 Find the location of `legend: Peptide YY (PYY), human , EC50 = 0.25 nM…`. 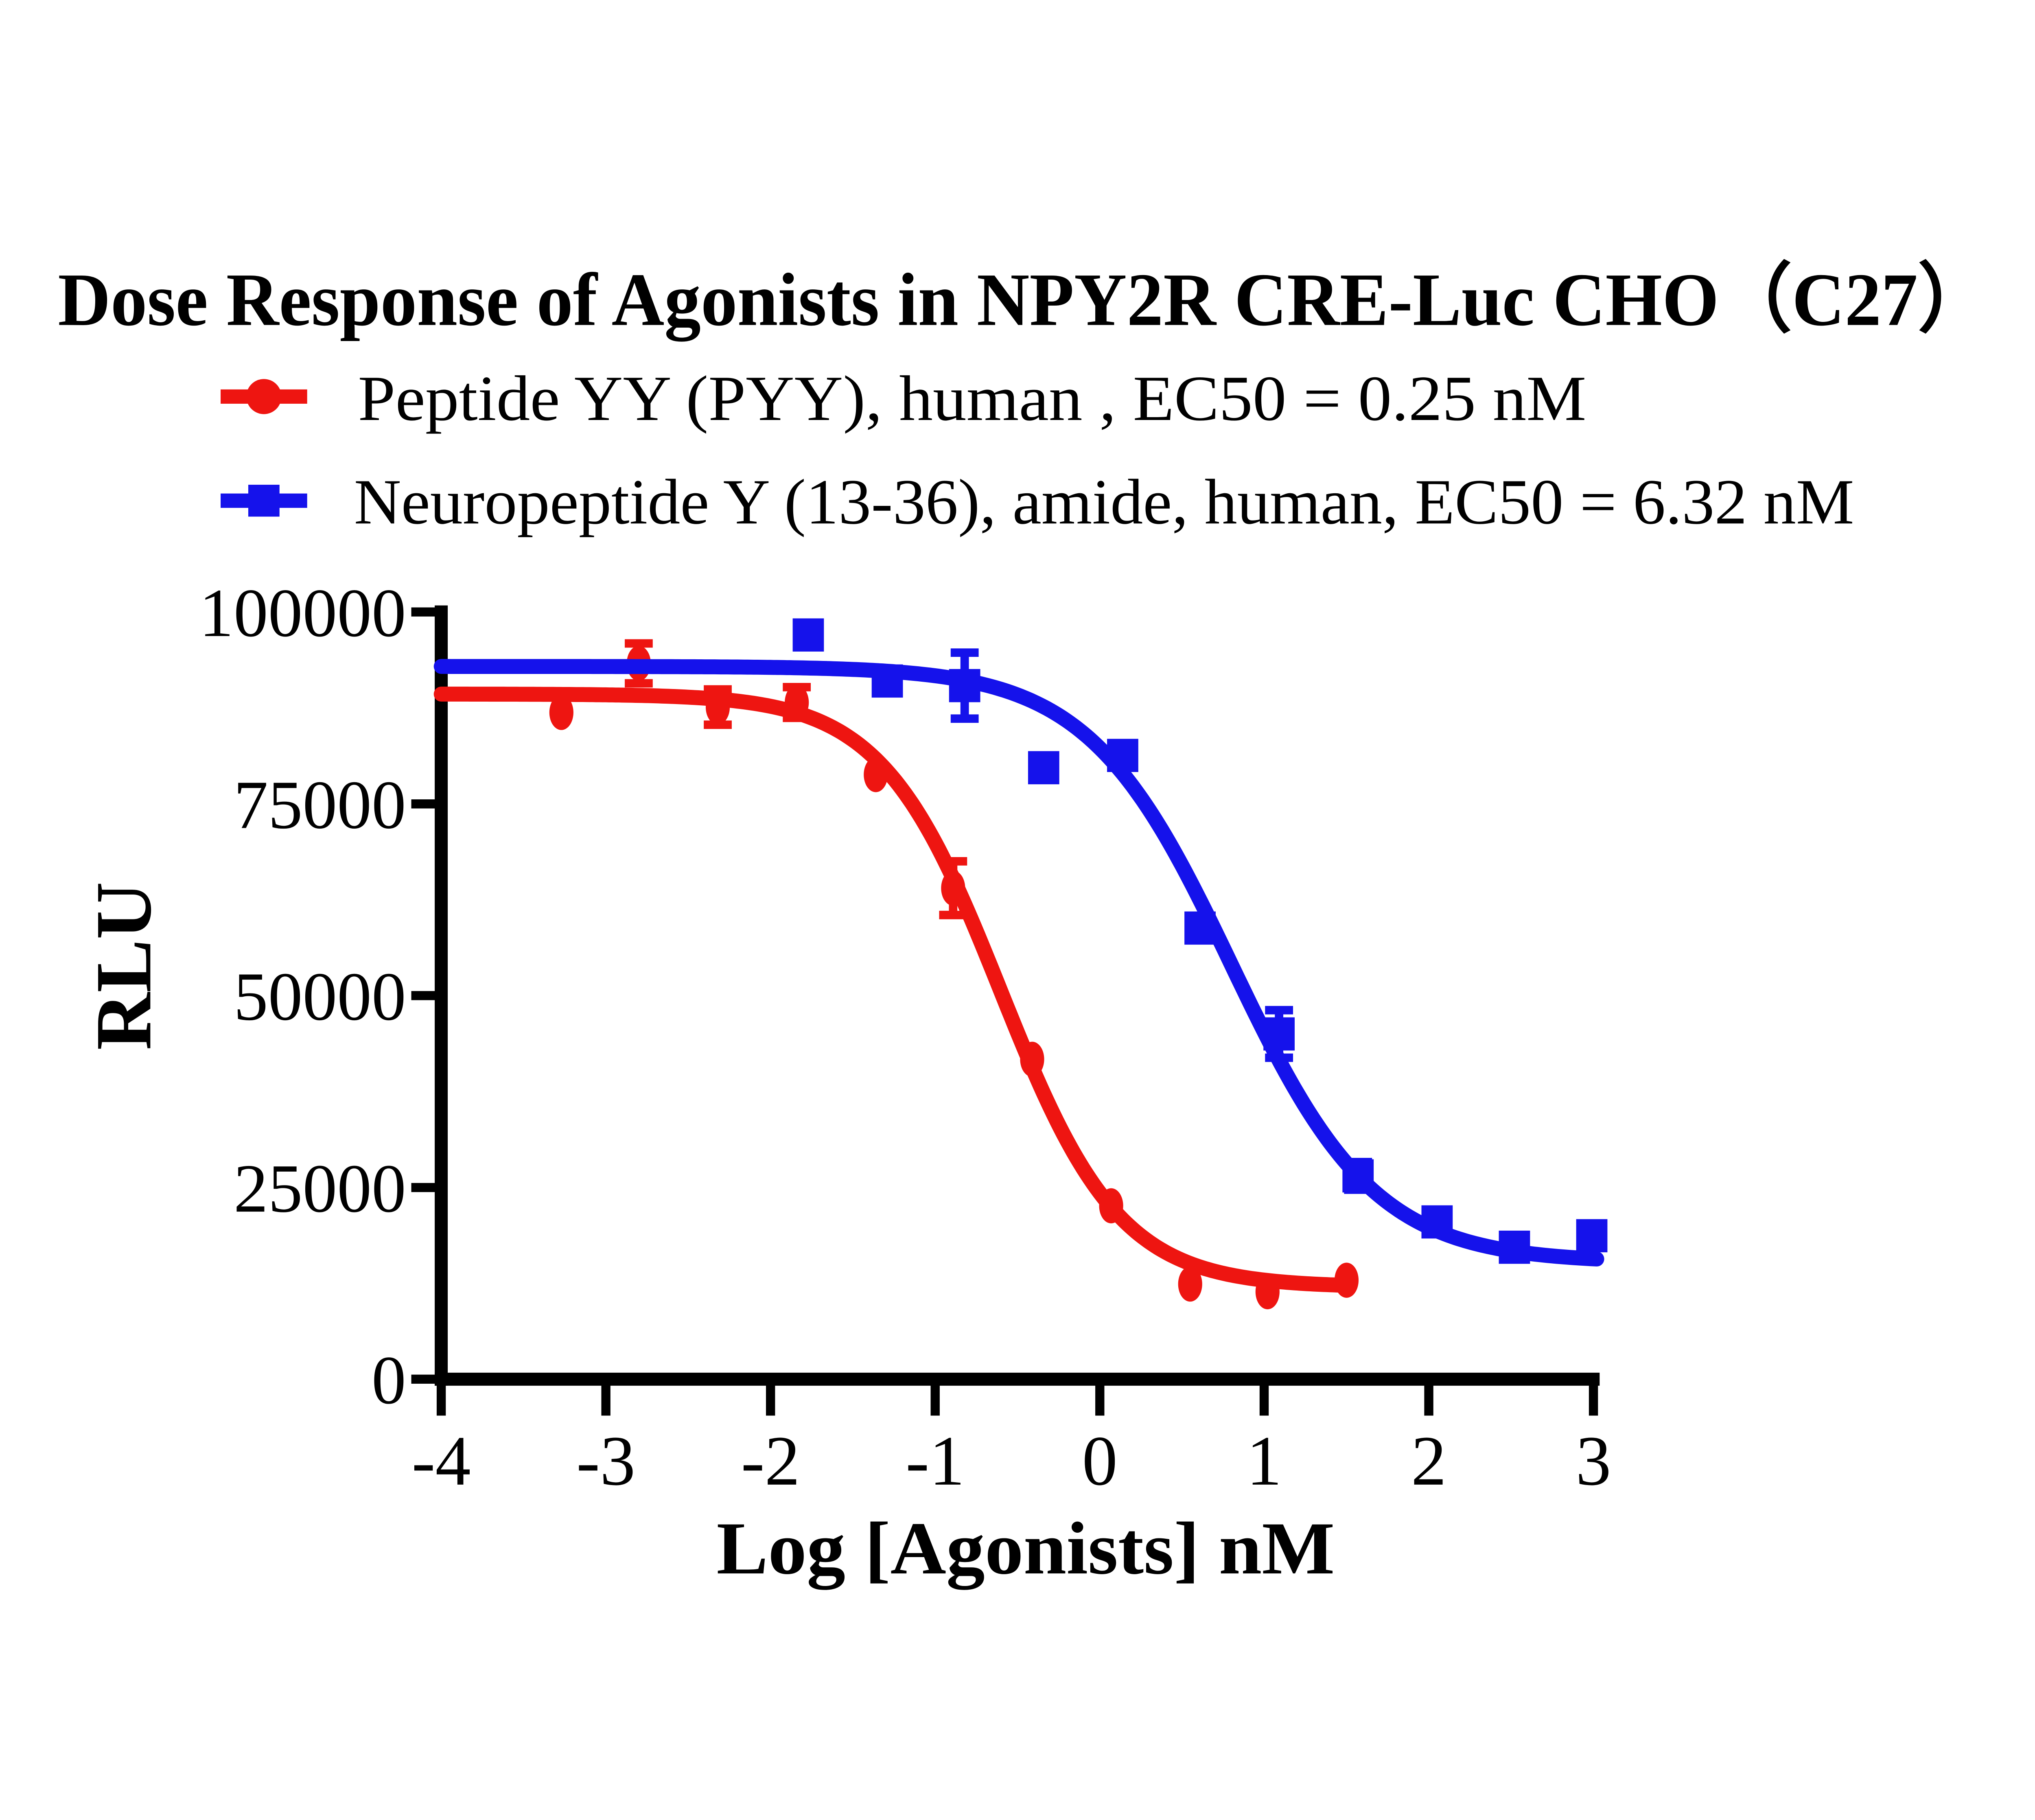

legend: Peptide YY (PYY), human , EC50 = 0.25 nM… is located at coordinates (1037, 451).